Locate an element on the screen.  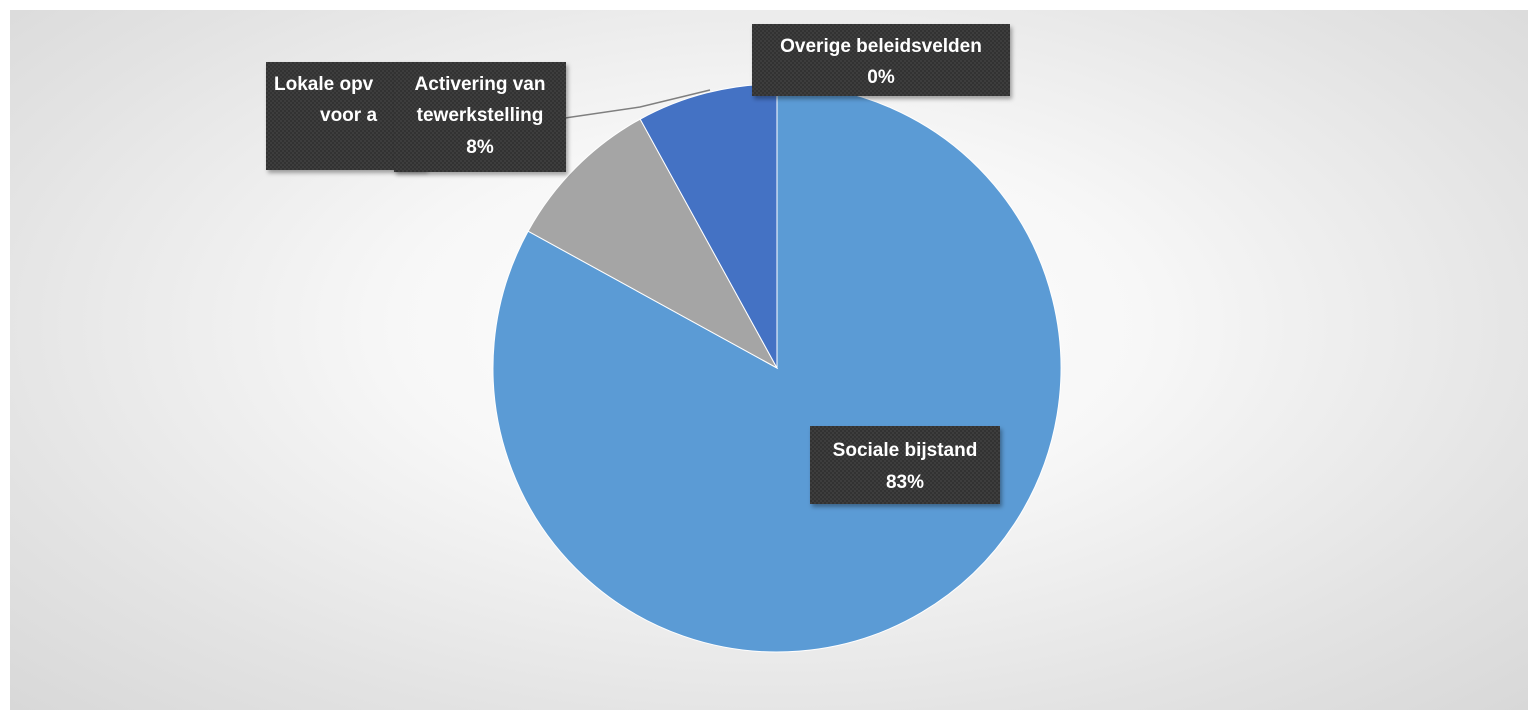
overige-label-line2: 0% is located at coordinates (881, 77).